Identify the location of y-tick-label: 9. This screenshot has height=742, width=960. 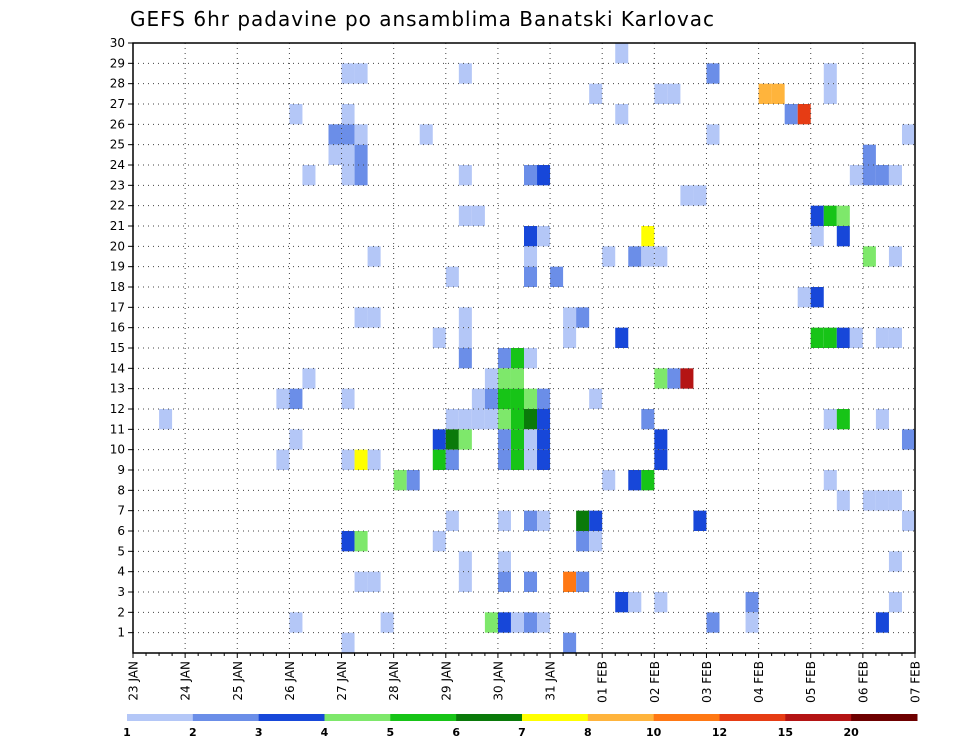
(121, 470).